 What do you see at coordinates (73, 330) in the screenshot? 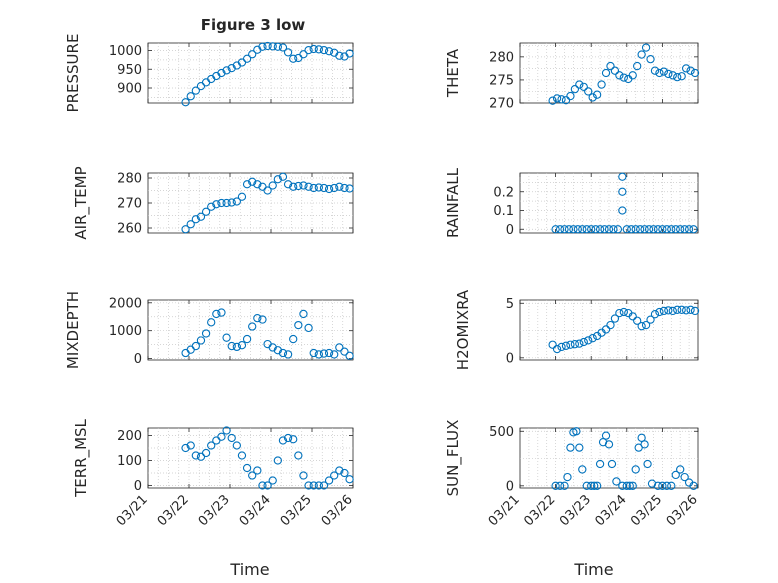
I see `y-axis-label: MIXDEPTH` at bounding box center [73, 330].